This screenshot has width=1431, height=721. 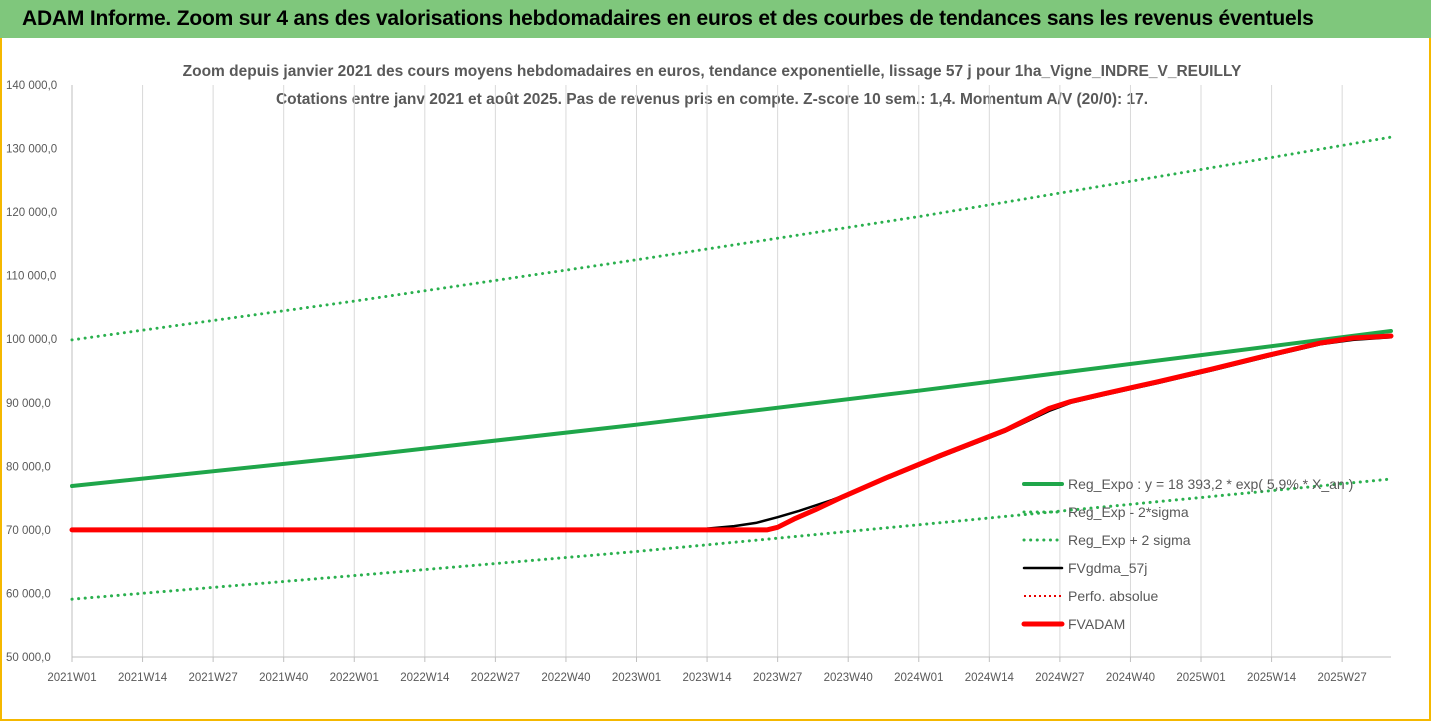 What do you see at coordinates (1113, 596) in the screenshot?
I see `legend-label: Perfo. absolue` at bounding box center [1113, 596].